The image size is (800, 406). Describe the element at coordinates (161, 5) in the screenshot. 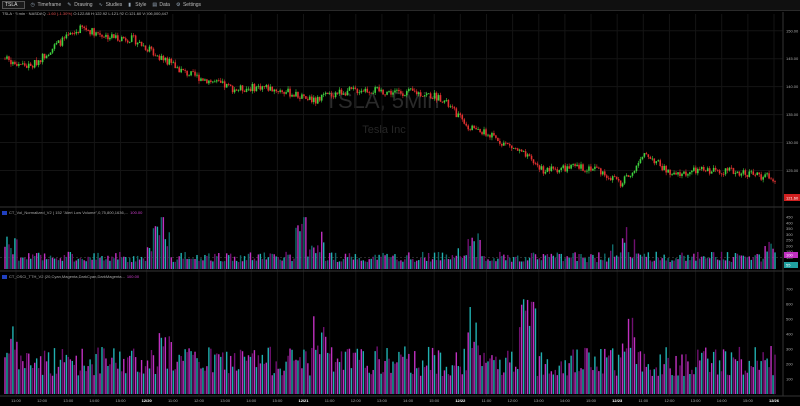

I see `data-menu: ▤ Data` at that location.